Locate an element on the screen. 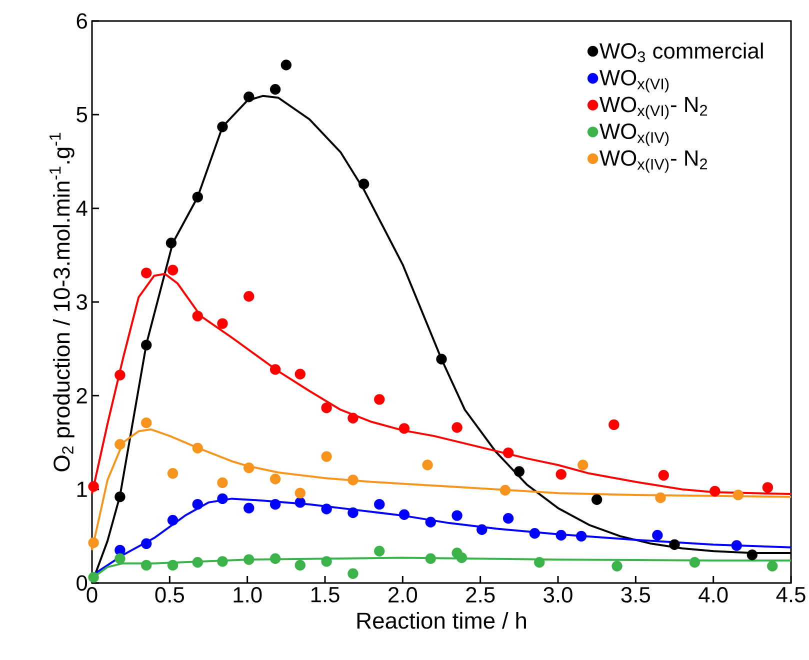  x-tick-label: 2.5 is located at coordinates (480, 595).